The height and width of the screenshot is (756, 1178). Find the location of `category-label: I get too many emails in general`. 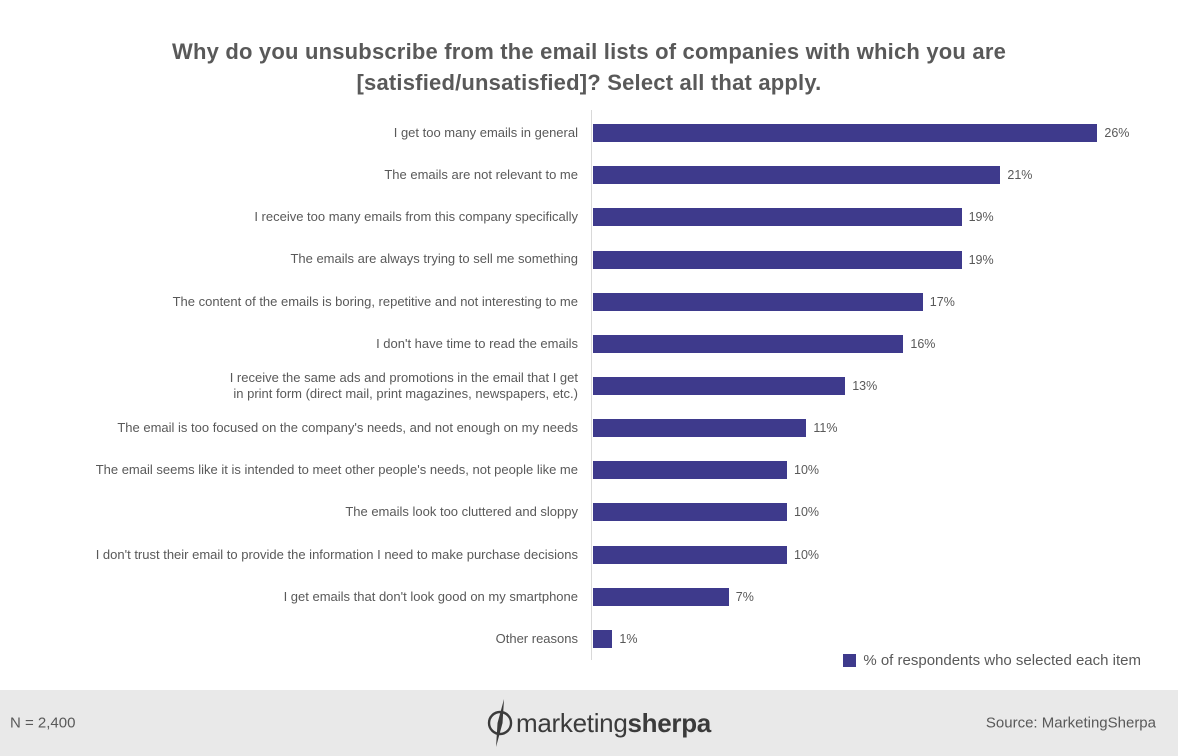

category-label: I get too many emails in general is located at coordinates (485, 132).